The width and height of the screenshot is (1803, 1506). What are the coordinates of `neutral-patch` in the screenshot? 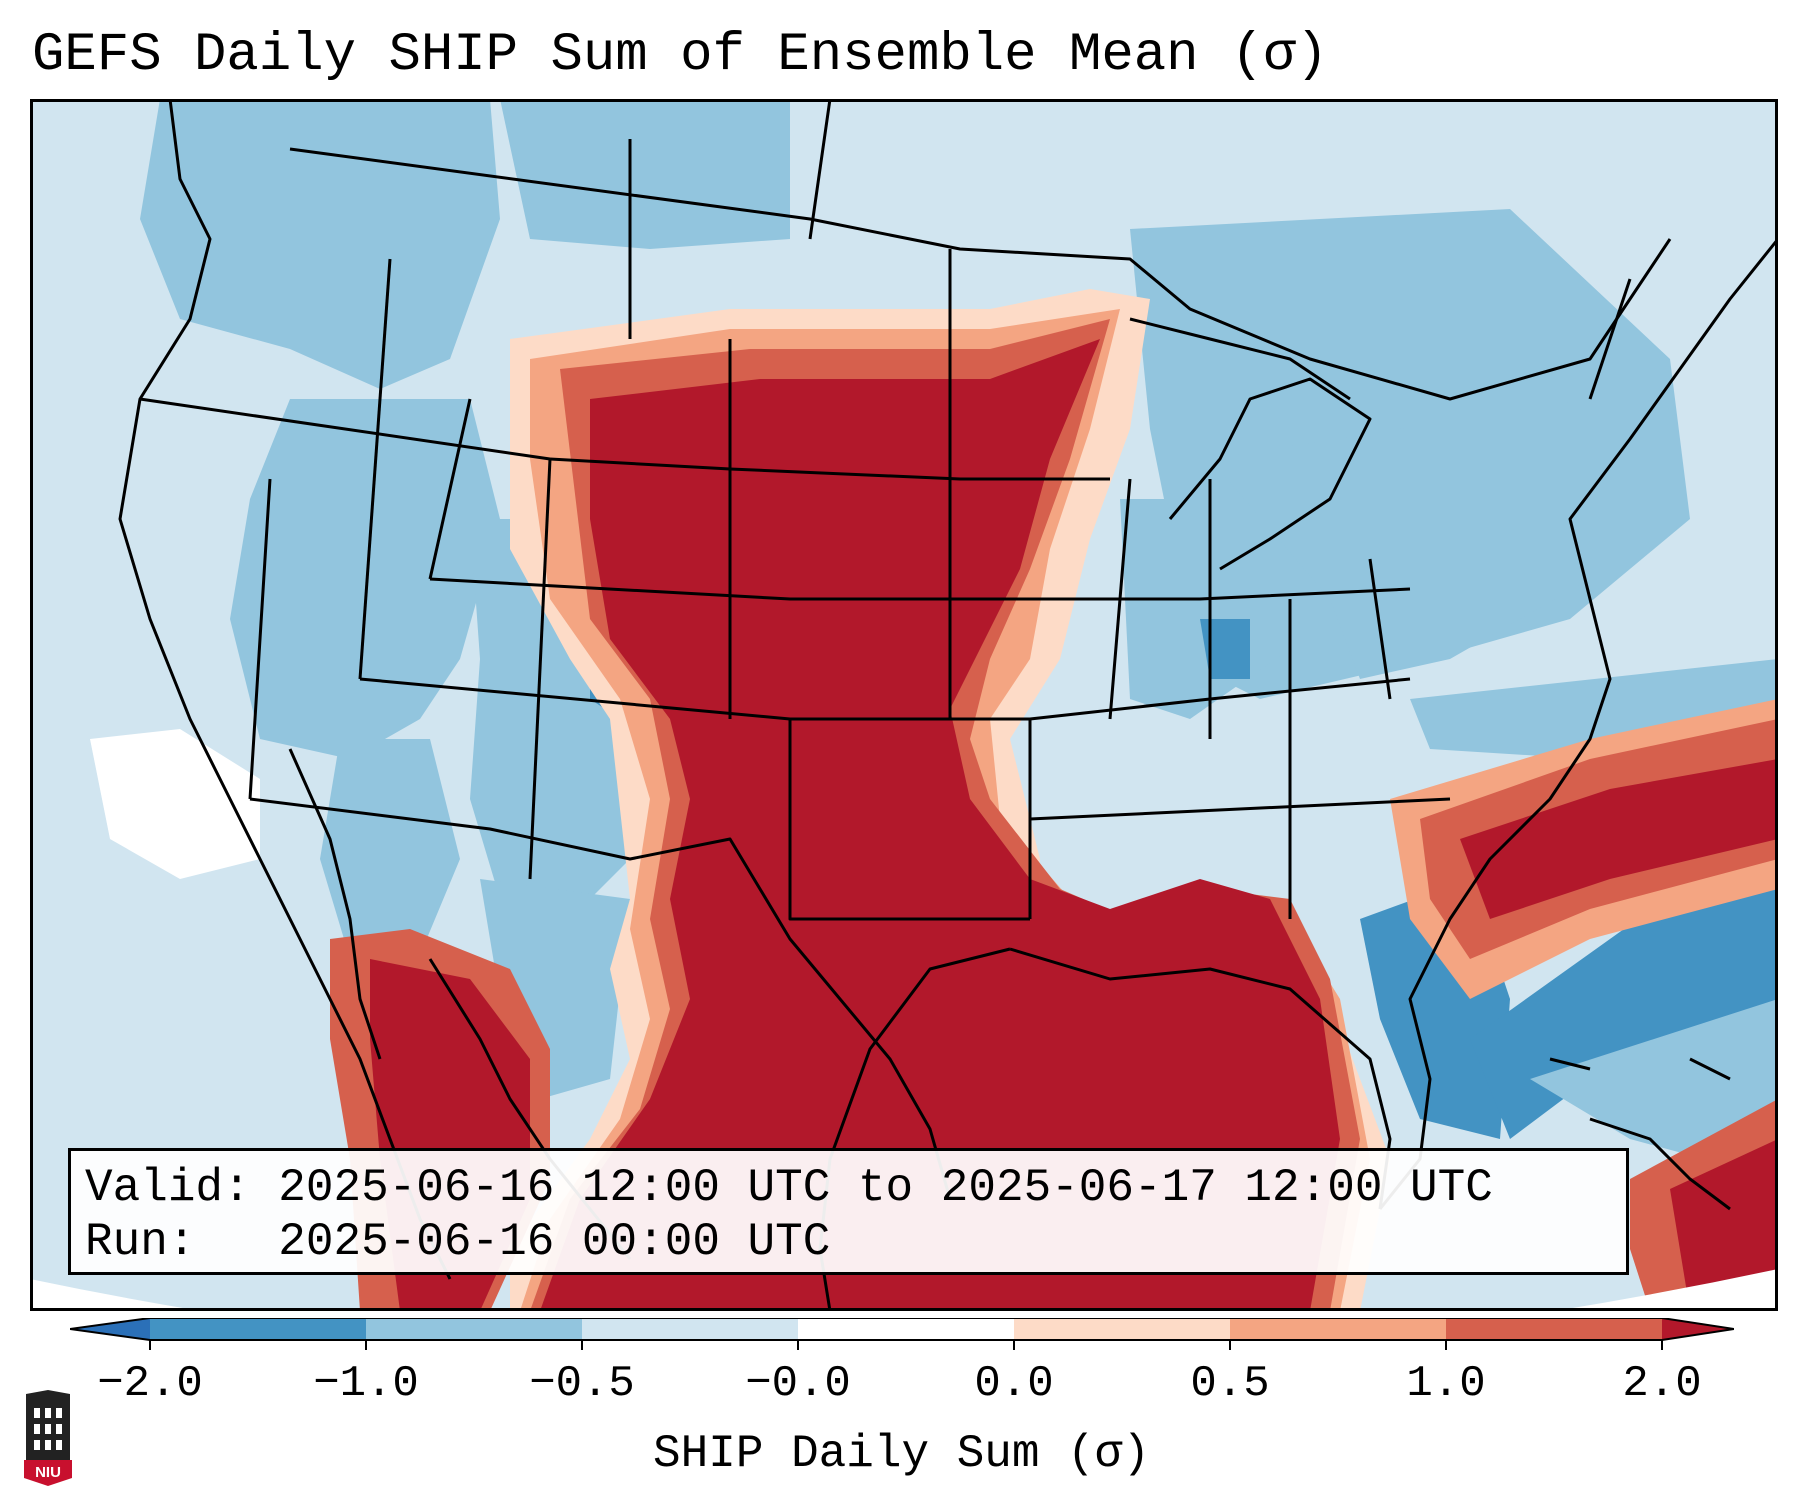 It's located at (175, 804).